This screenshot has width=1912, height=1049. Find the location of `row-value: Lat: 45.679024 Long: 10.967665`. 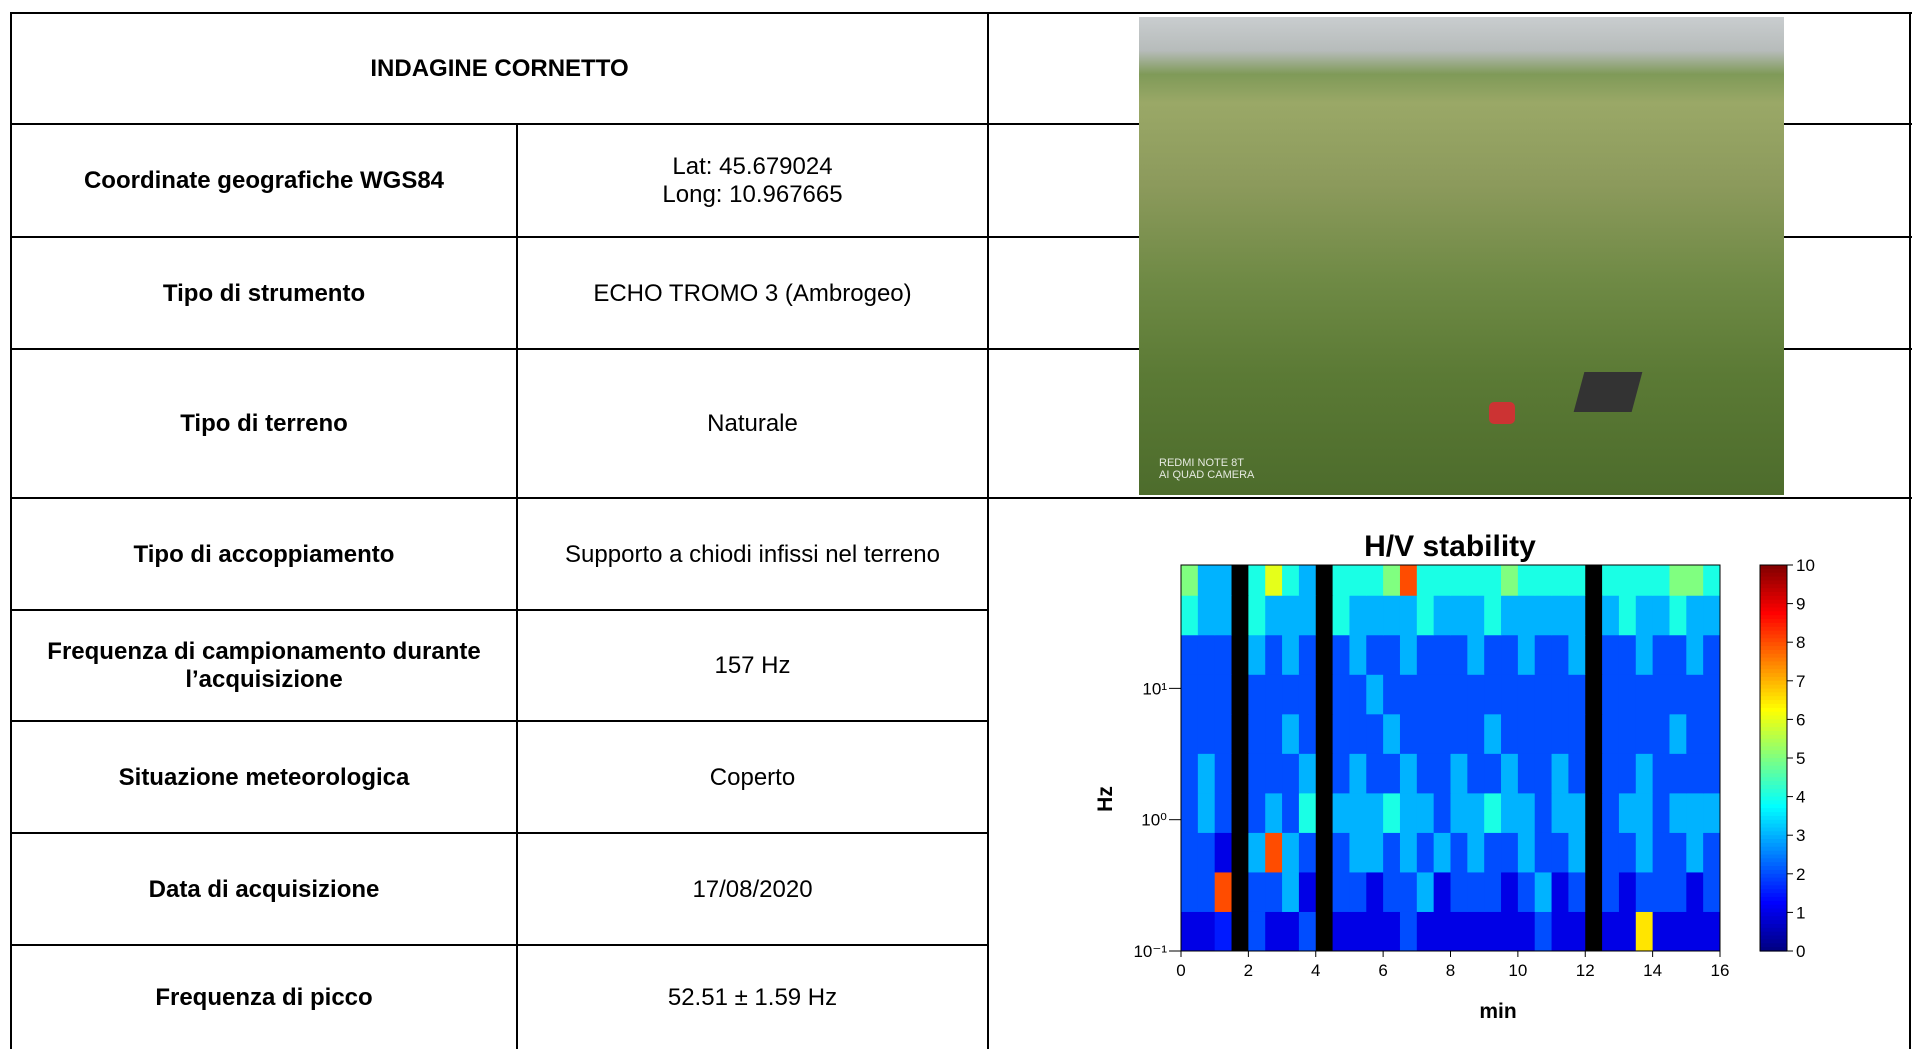

row-value: Lat: 45.679024 Long: 10.967665 is located at coordinates (752, 181).